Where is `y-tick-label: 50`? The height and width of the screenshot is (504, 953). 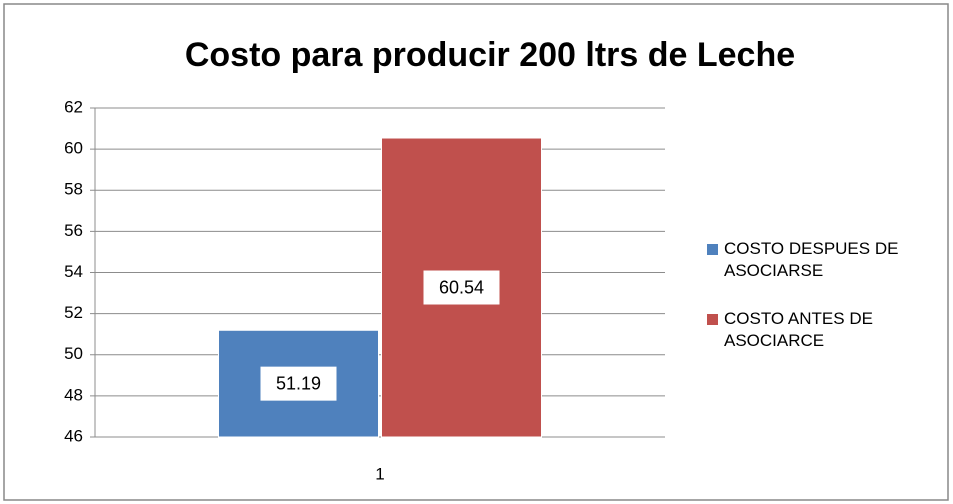
y-tick-label: 50 is located at coordinates (73, 353).